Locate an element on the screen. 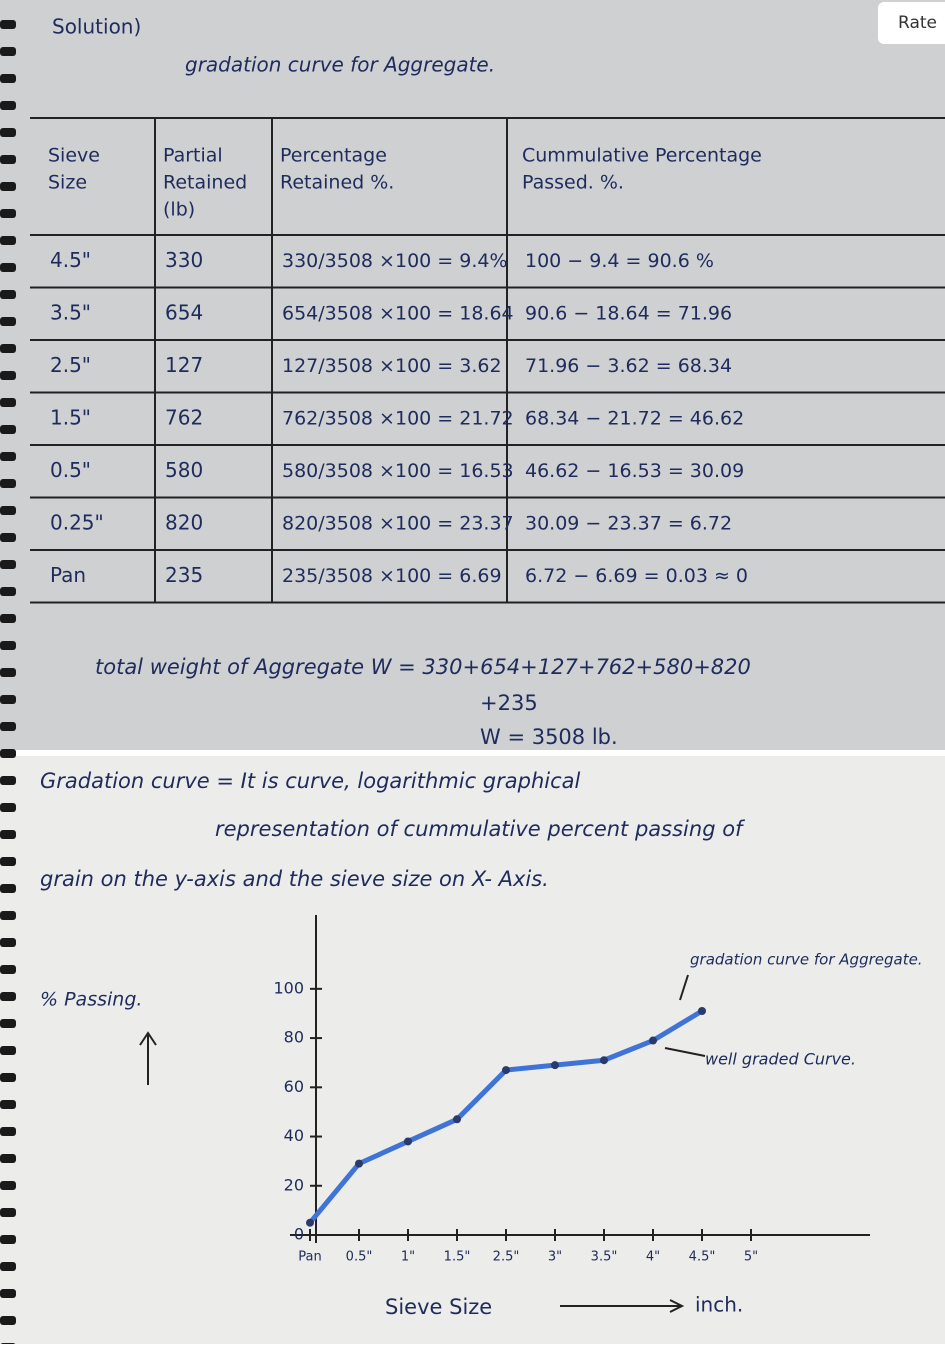 Image resolution: width=945 pixels, height=1348 pixels. table-cell: 4.5" is located at coordinates (70, 260).